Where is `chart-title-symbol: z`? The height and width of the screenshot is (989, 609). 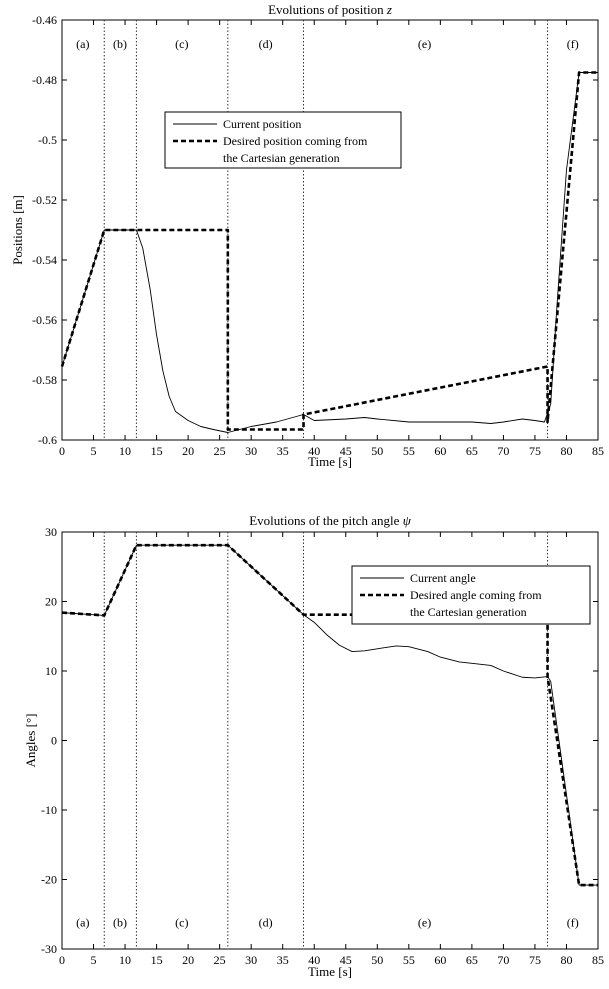
chart-title-symbol: z is located at coordinates (389, 9).